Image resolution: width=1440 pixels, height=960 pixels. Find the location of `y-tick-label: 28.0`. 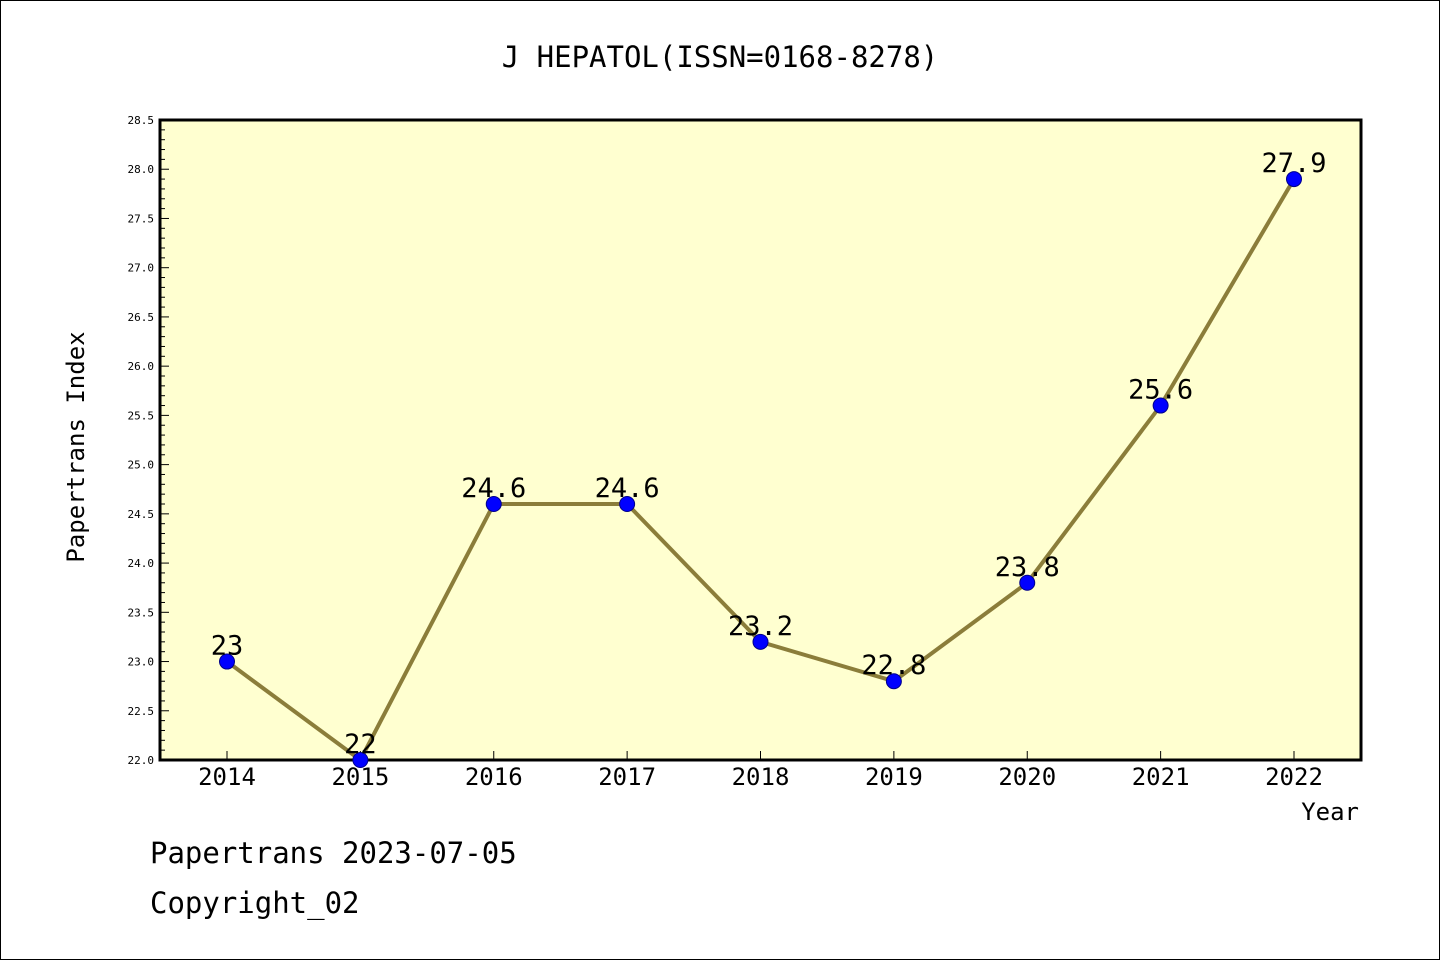

y-tick-label: 28.0 is located at coordinates (141, 169).